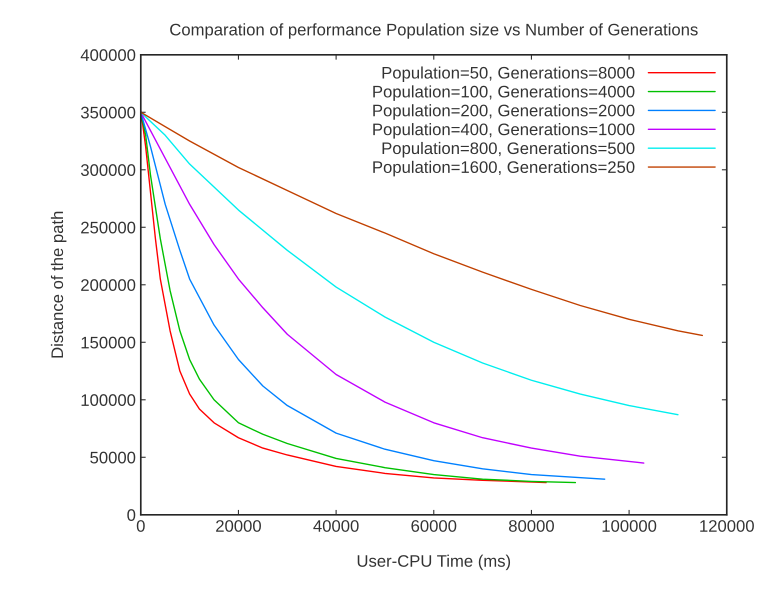  What do you see at coordinates (109, 400) in the screenshot?
I see `y-tick-label: 100000` at bounding box center [109, 400].